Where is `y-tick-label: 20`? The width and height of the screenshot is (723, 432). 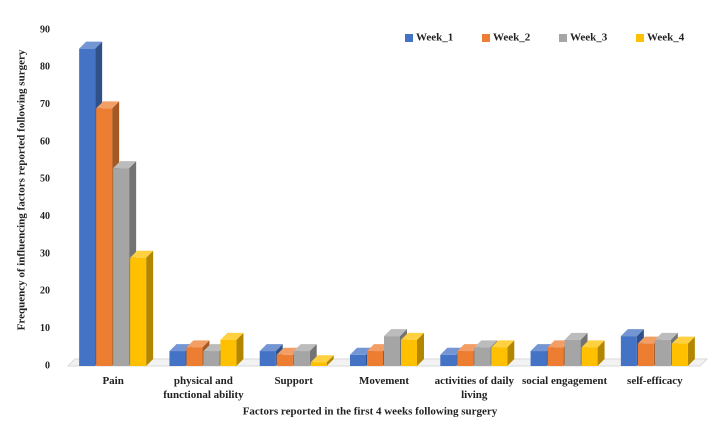 y-tick-label: 20 is located at coordinates (45, 291).